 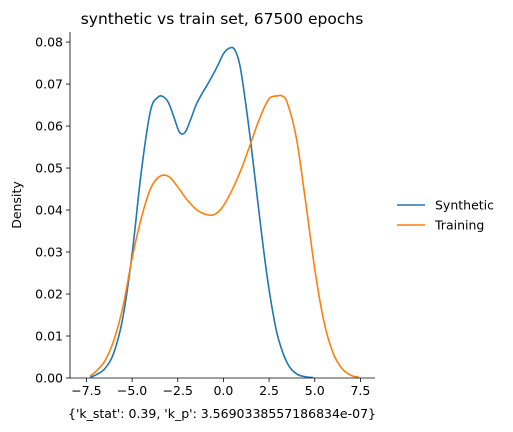 What do you see at coordinates (445, 215) in the screenshot?
I see `legend: Synthetic Training` at bounding box center [445, 215].